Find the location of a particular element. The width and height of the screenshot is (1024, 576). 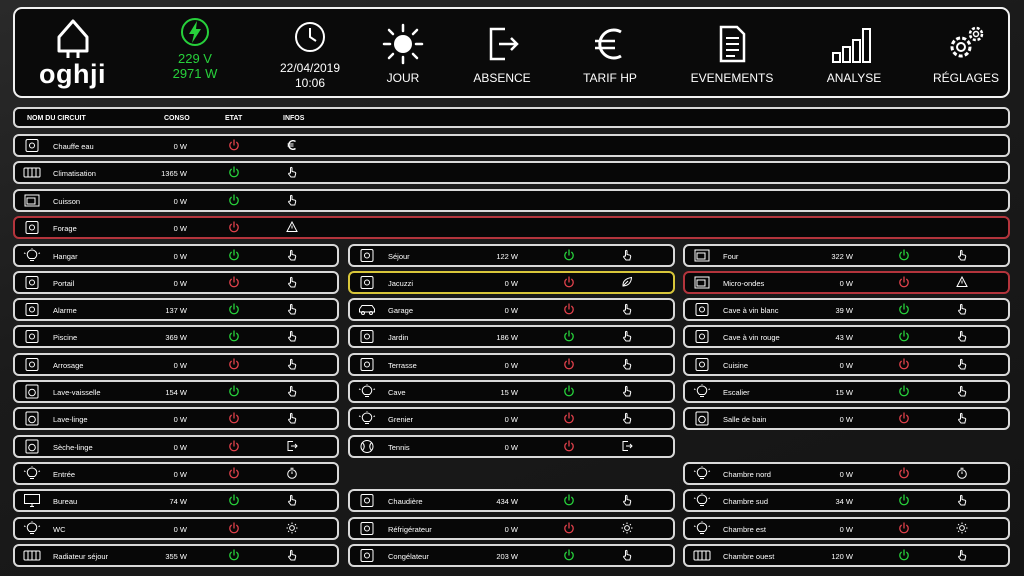

circuit-row: Radiateur séjour 355 W is located at coordinates (176, 555).